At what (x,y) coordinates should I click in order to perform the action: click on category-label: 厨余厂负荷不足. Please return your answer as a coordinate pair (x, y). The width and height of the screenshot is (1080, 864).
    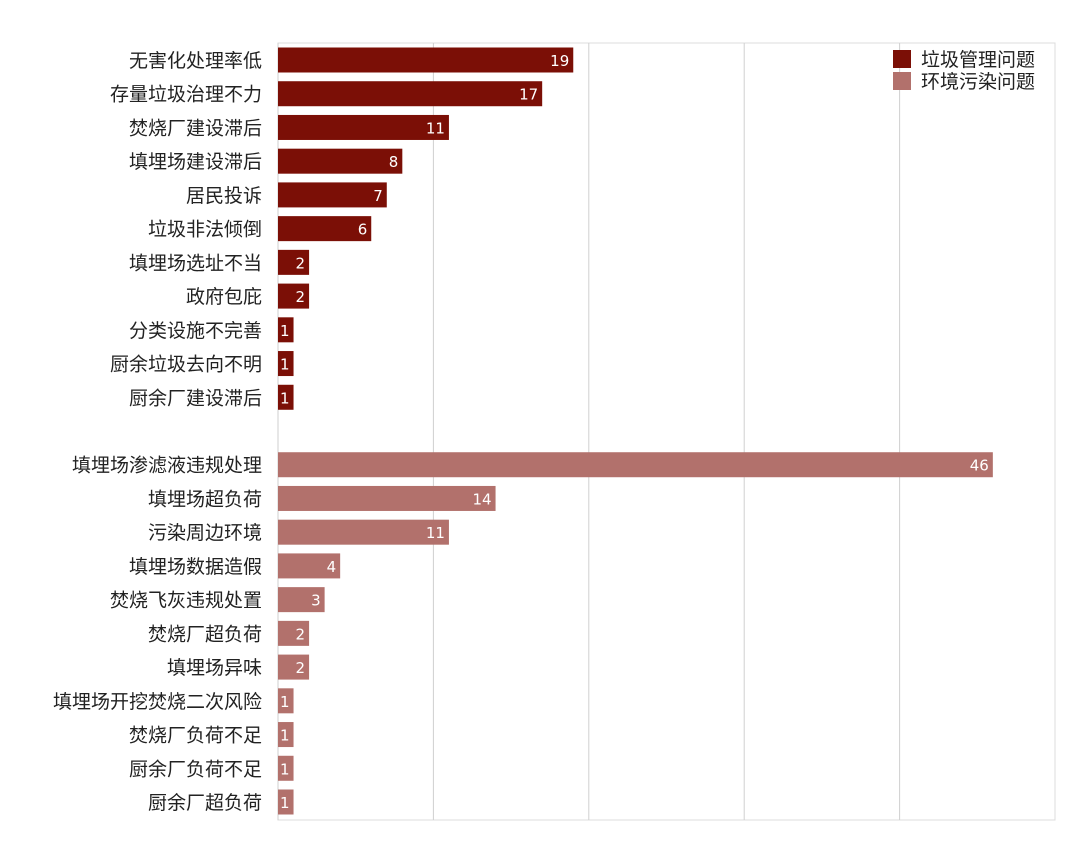
    Looking at the image, I should click on (195, 769).